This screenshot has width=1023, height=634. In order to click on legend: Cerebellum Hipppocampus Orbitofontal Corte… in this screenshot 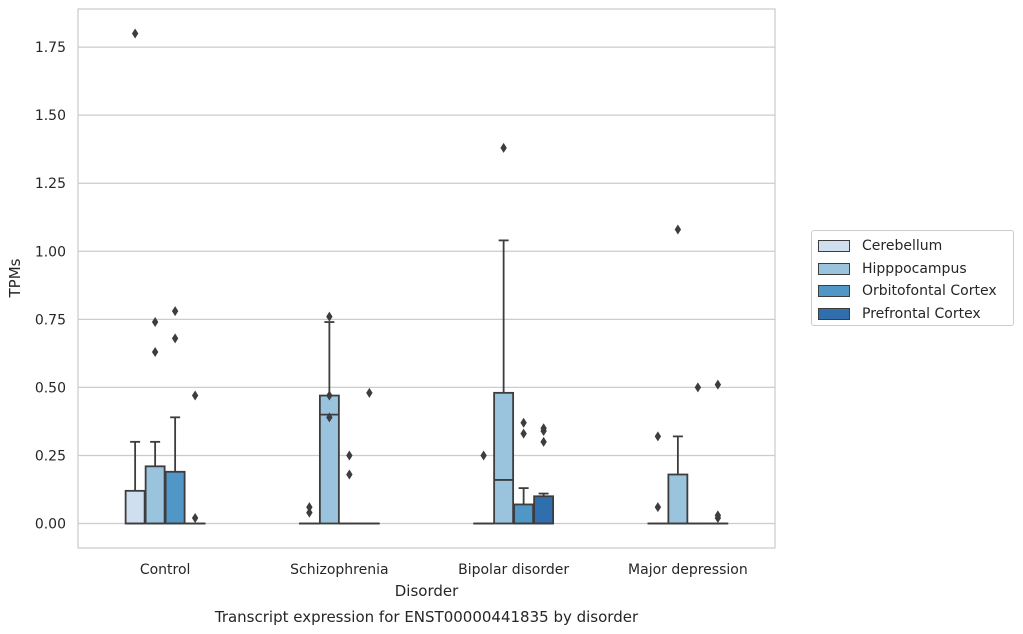, I will do `click(912, 278)`.